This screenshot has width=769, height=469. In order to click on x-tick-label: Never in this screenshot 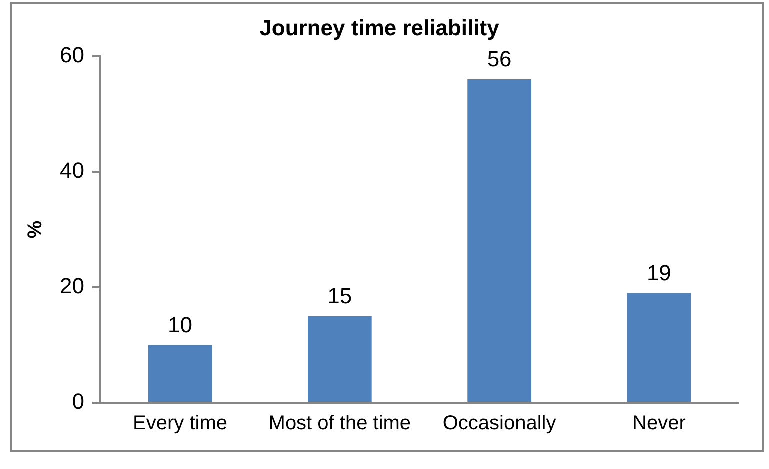, I will do `click(659, 423)`.